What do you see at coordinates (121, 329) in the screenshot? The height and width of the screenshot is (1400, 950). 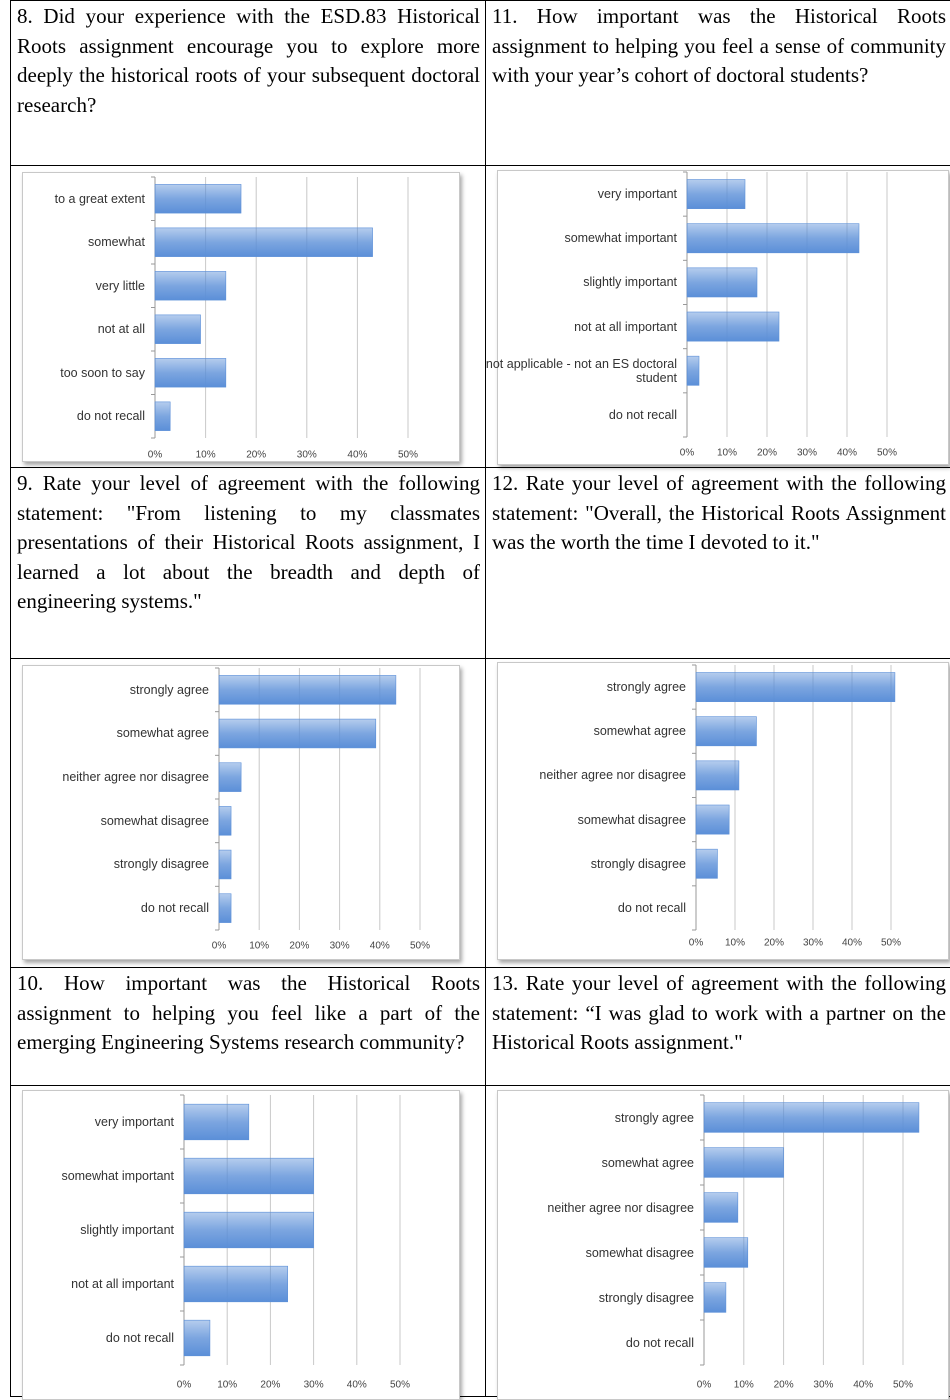 I see `category-label: not at all` at bounding box center [121, 329].